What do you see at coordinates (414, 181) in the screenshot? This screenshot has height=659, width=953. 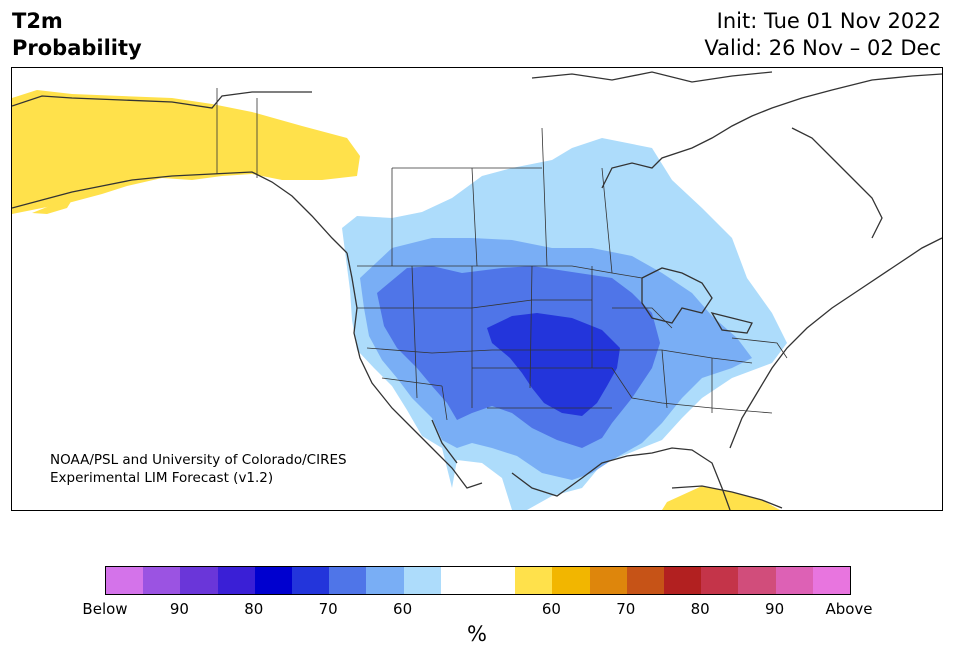 I see `canada-provinces` at bounding box center [414, 181].